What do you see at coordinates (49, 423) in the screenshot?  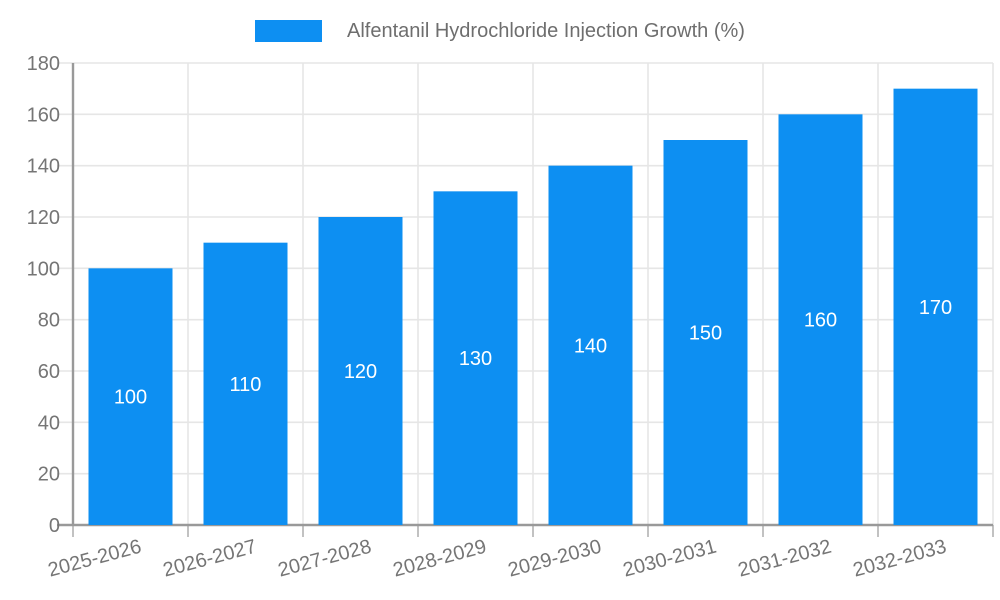 I see `y-tick-label: 40` at bounding box center [49, 423].